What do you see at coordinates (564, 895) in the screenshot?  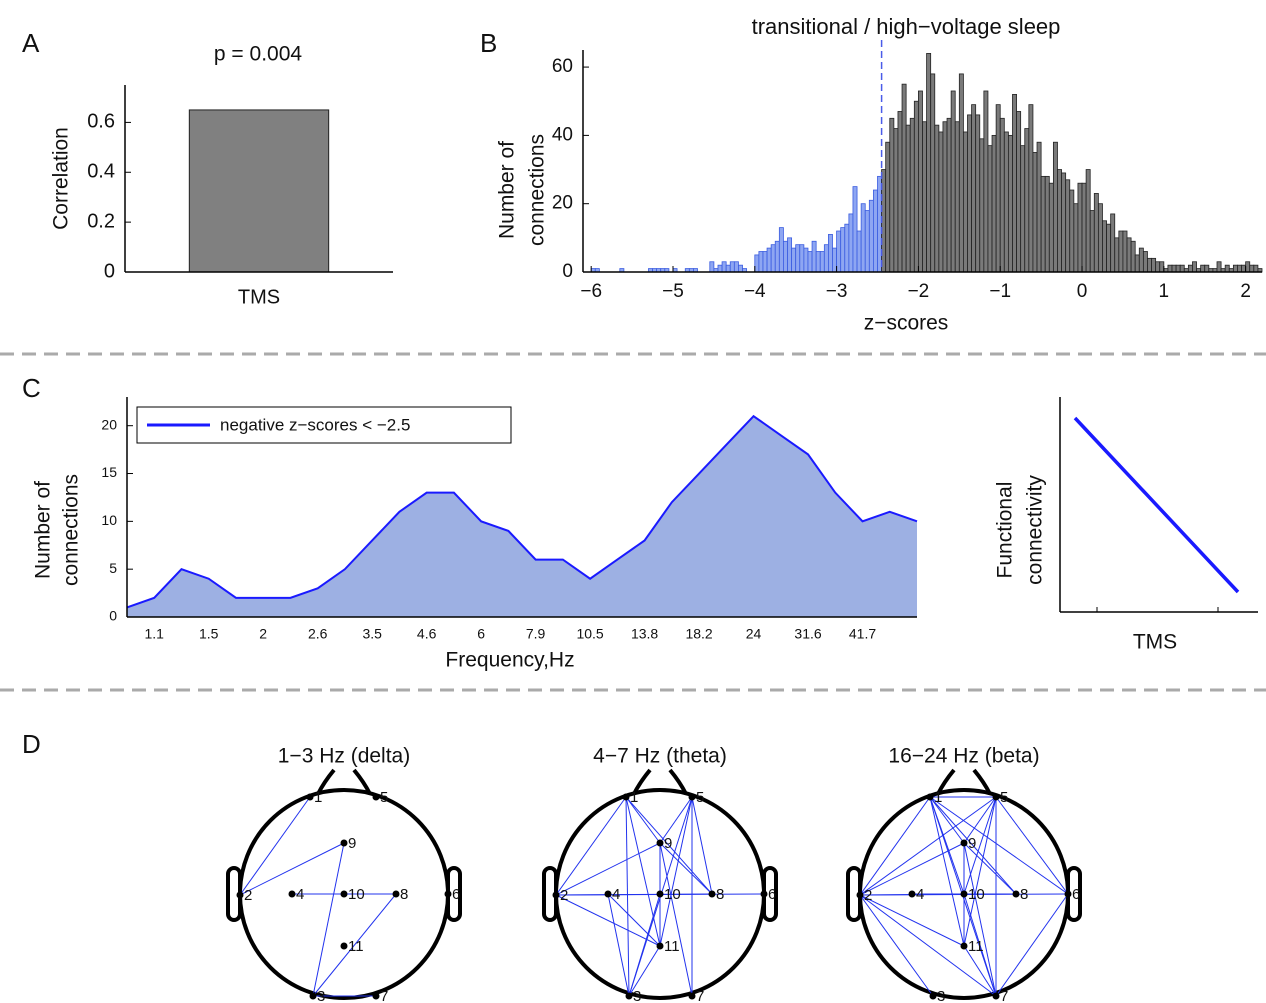 I see `electrode-label: 2` at bounding box center [564, 895].